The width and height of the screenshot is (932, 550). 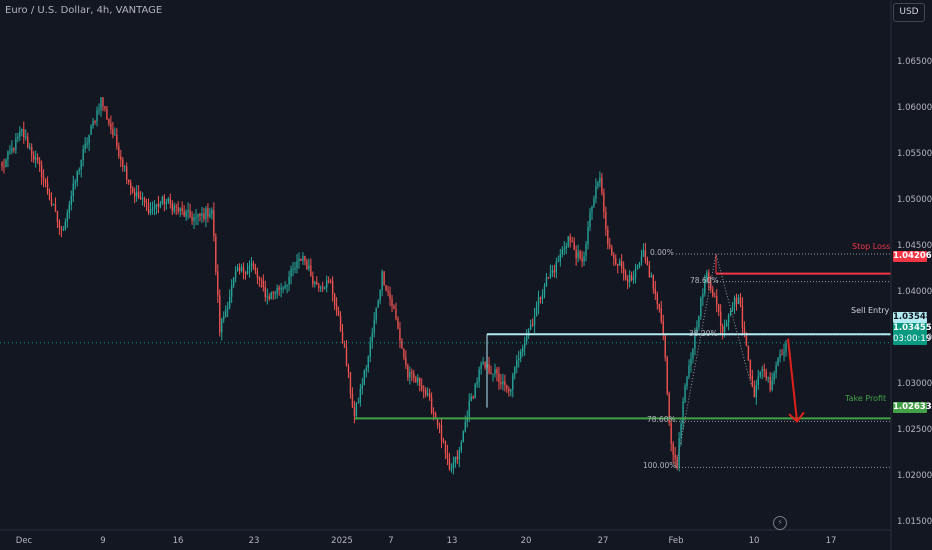 What do you see at coordinates (780, 523) in the screenshot?
I see `lightning-icon: ⚡` at bounding box center [780, 523].